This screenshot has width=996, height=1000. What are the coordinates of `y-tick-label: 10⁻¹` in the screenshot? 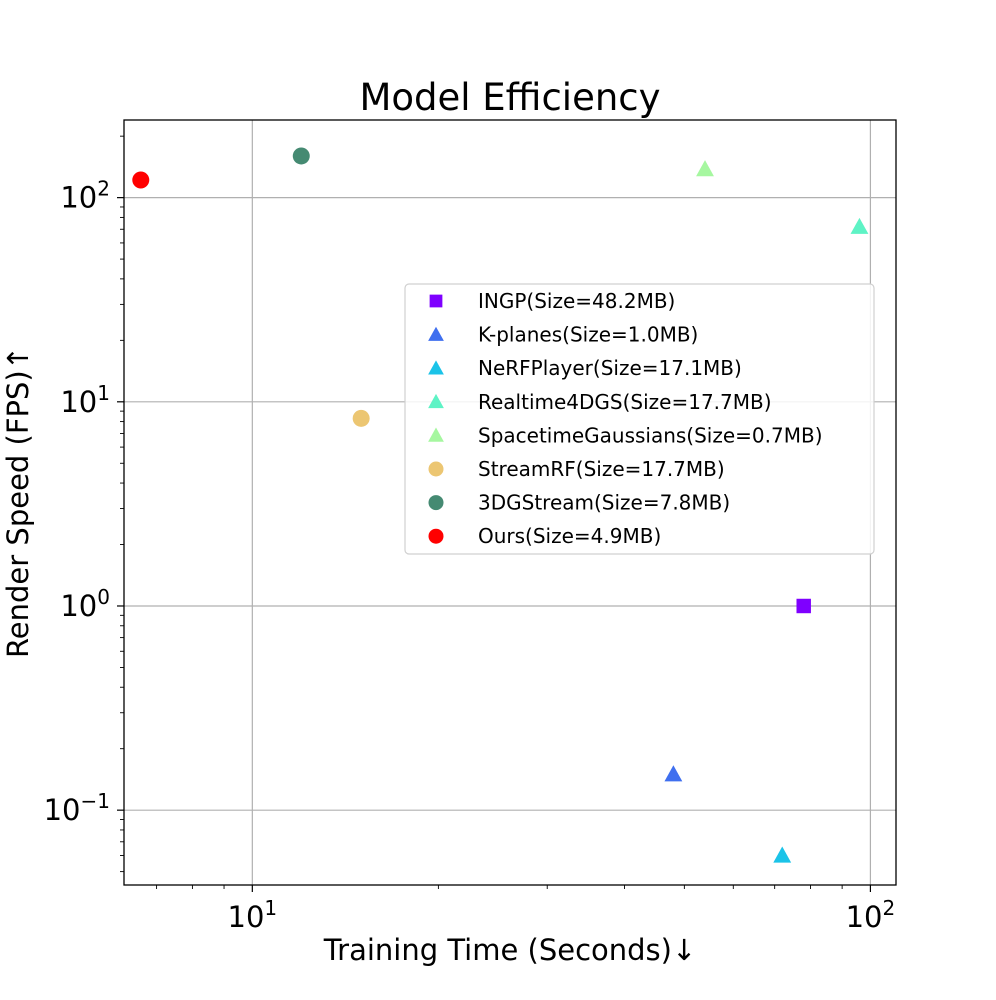 It's located at (77, 808).